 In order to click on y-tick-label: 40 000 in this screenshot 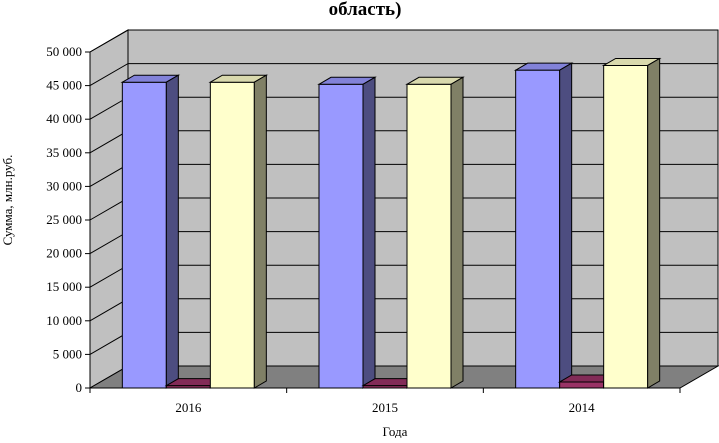, I will do `click(64, 118)`.